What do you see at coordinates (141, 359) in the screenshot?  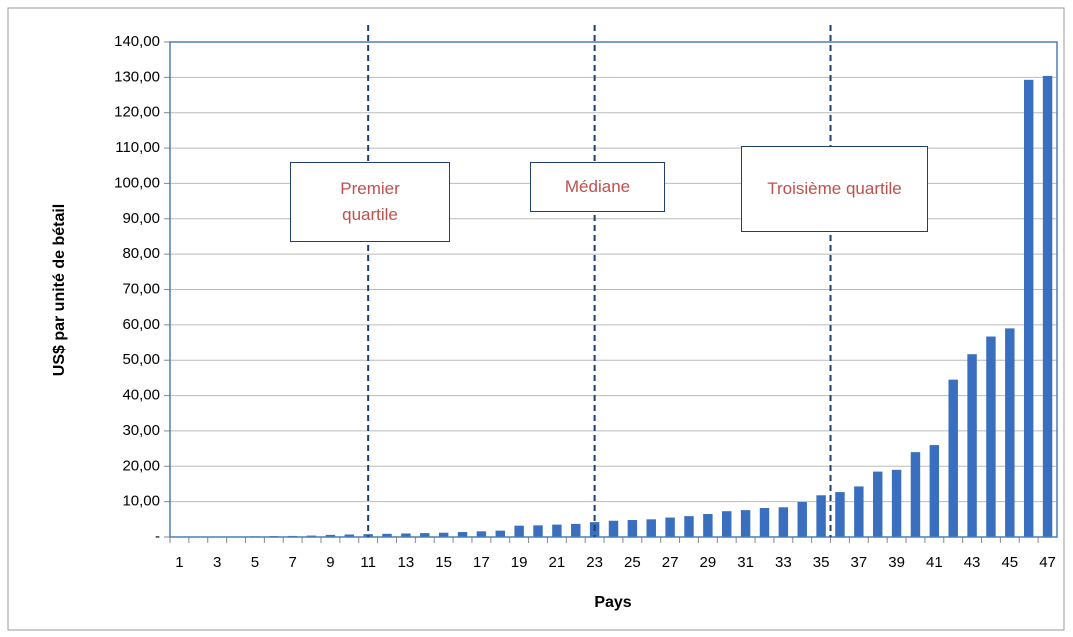 I see `y-tick-label: 50,00` at bounding box center [141, 359].